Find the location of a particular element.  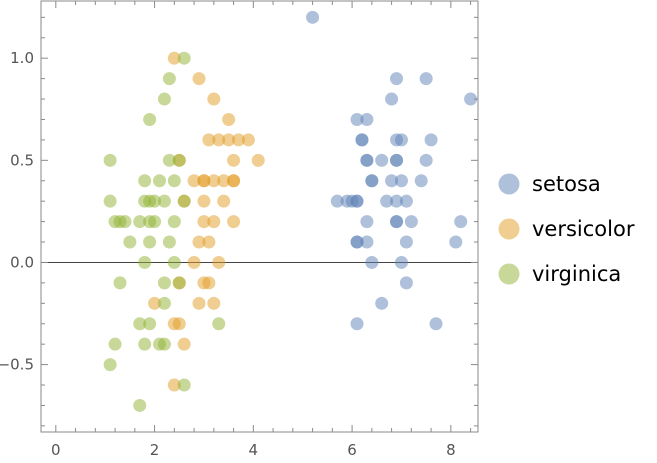

legend-swatch-virginica is located at coordinates (509, 274).